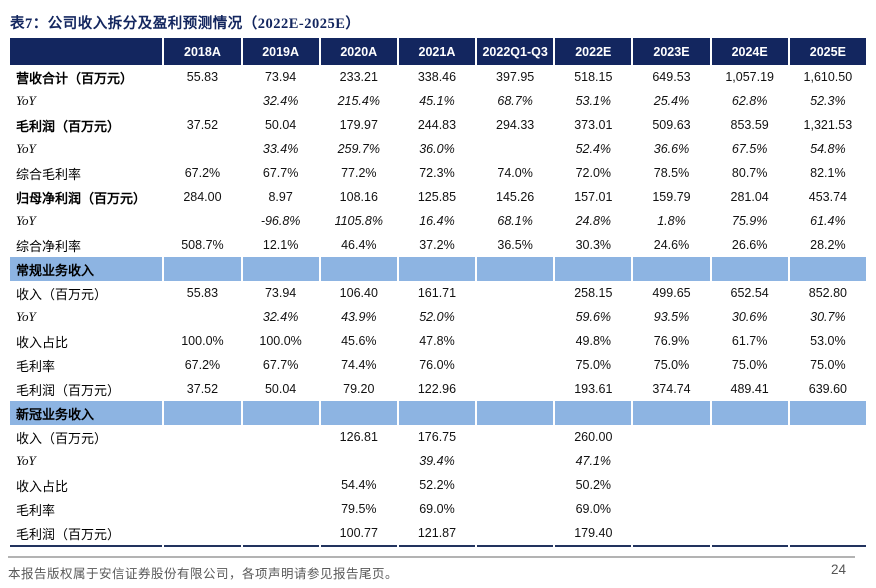  What do you see at coordinates (593, 221) in the screenshot?
I see `cell-value: 24.8%` at bounding box center [593, 221].